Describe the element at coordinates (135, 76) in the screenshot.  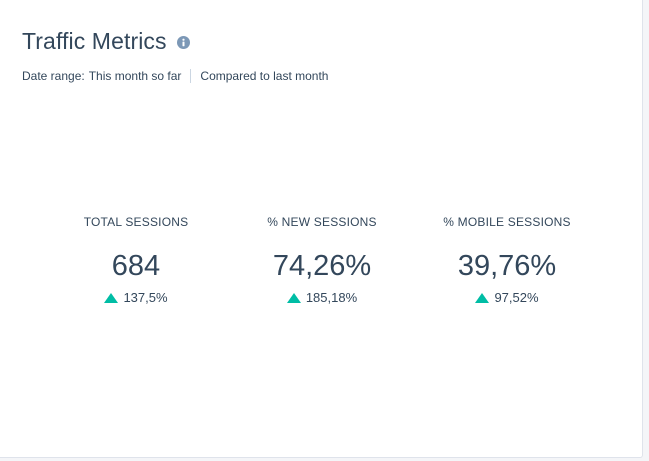
I see `date-range-value: This month so far` at that location.